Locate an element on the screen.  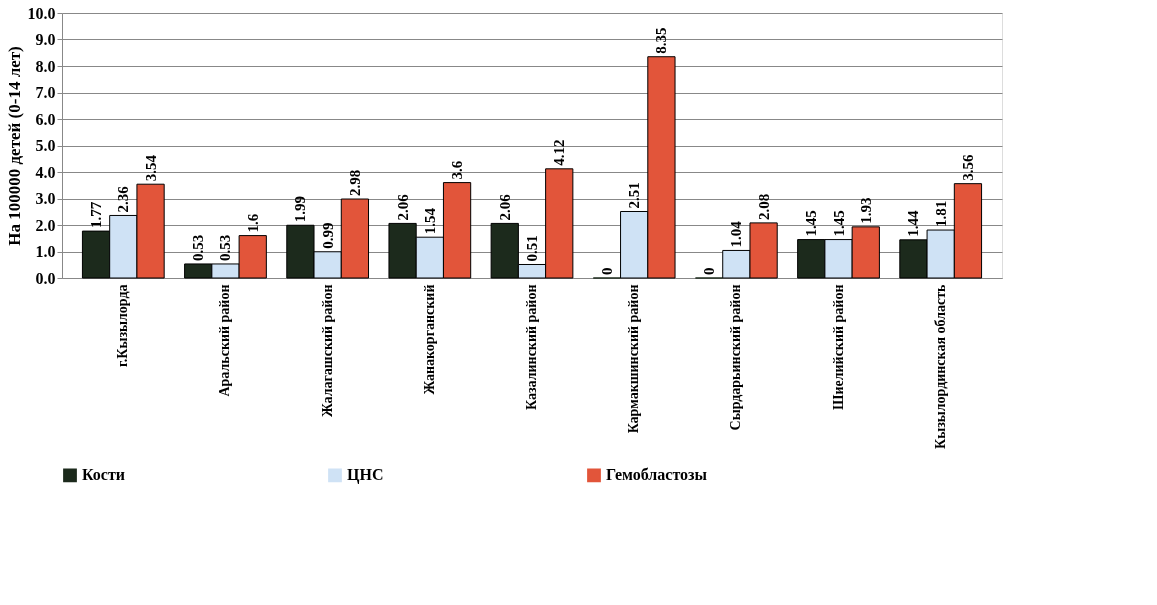
data-label: 3.56 is located at coordinates (967, 167).